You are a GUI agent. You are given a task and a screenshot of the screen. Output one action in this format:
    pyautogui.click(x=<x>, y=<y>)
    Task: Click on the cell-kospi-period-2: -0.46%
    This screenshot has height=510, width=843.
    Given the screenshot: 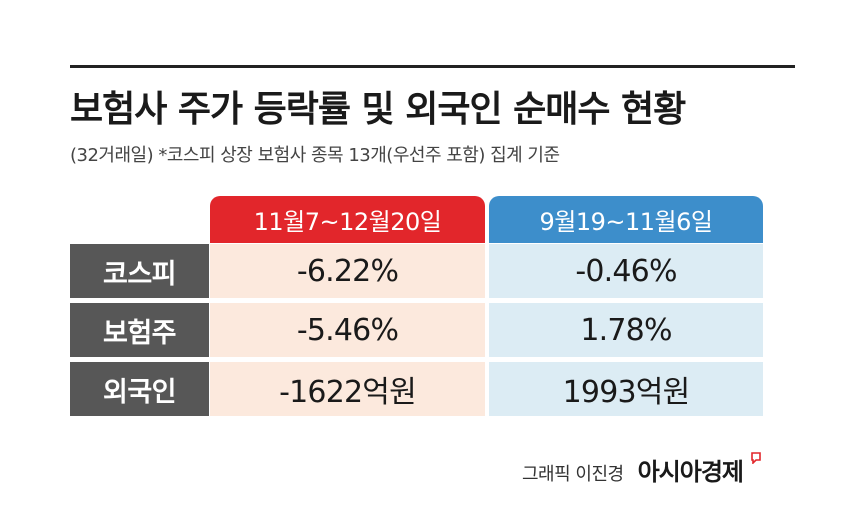 What is the action you would take?
    pyautogui.click(x=626, y=271)
    